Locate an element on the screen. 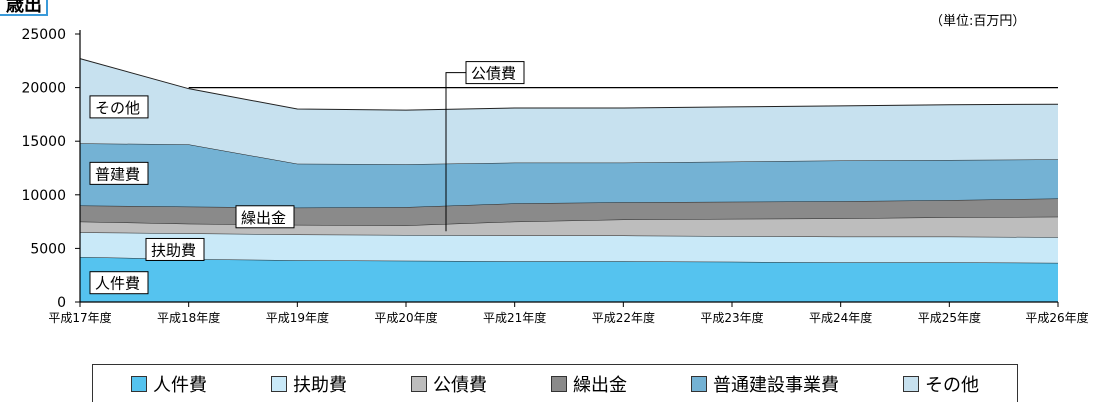  x-tick-label-6: 平成23年度 is located at coordinates (731, 317).